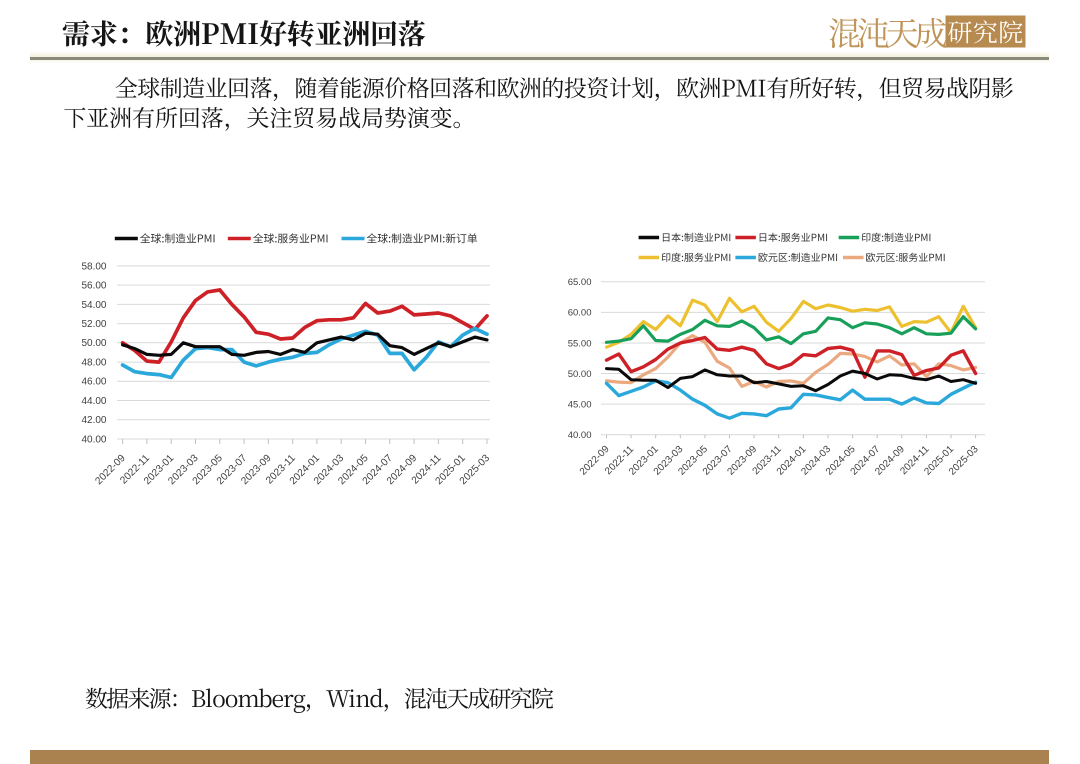 This screenshot has height=764, width=1080. I want to click on svg-text: 58.00, so click(93, 266).